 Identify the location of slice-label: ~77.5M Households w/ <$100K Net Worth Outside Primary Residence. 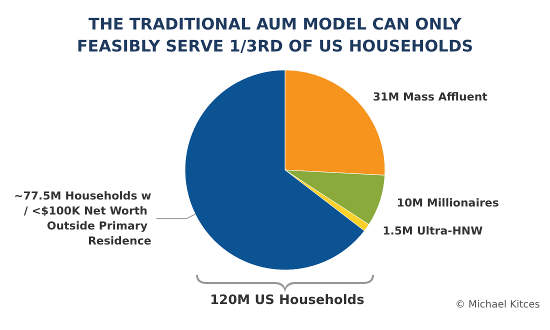
(83, 219).